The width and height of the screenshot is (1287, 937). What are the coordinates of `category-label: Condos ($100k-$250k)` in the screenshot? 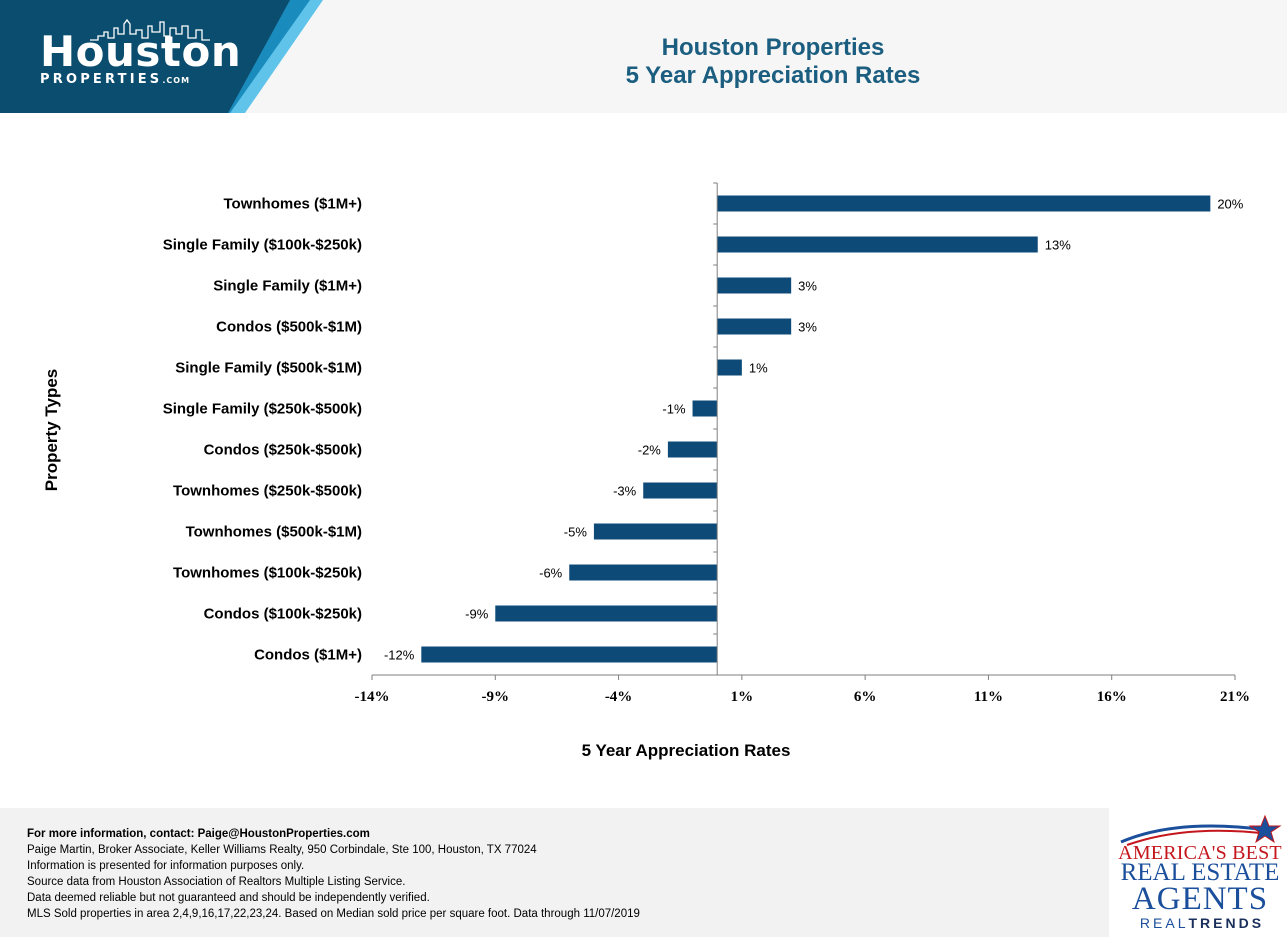 It's located at (283, 614).